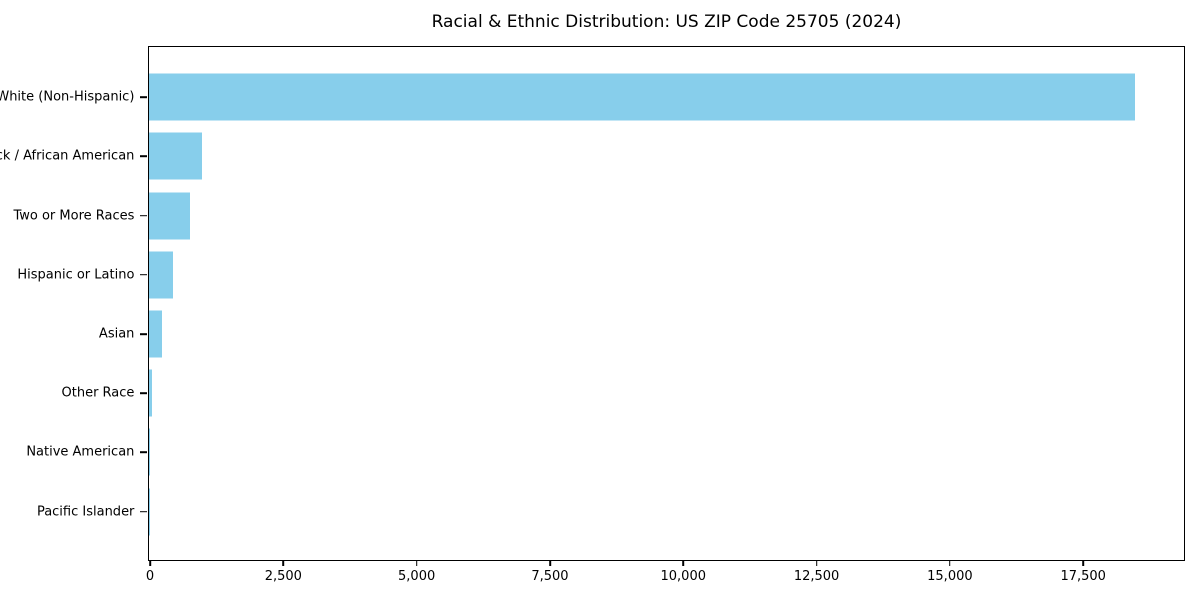 The image size is (1200, 600). I want to click on bar-row: Hispanic or Latino, so click(600, 274).